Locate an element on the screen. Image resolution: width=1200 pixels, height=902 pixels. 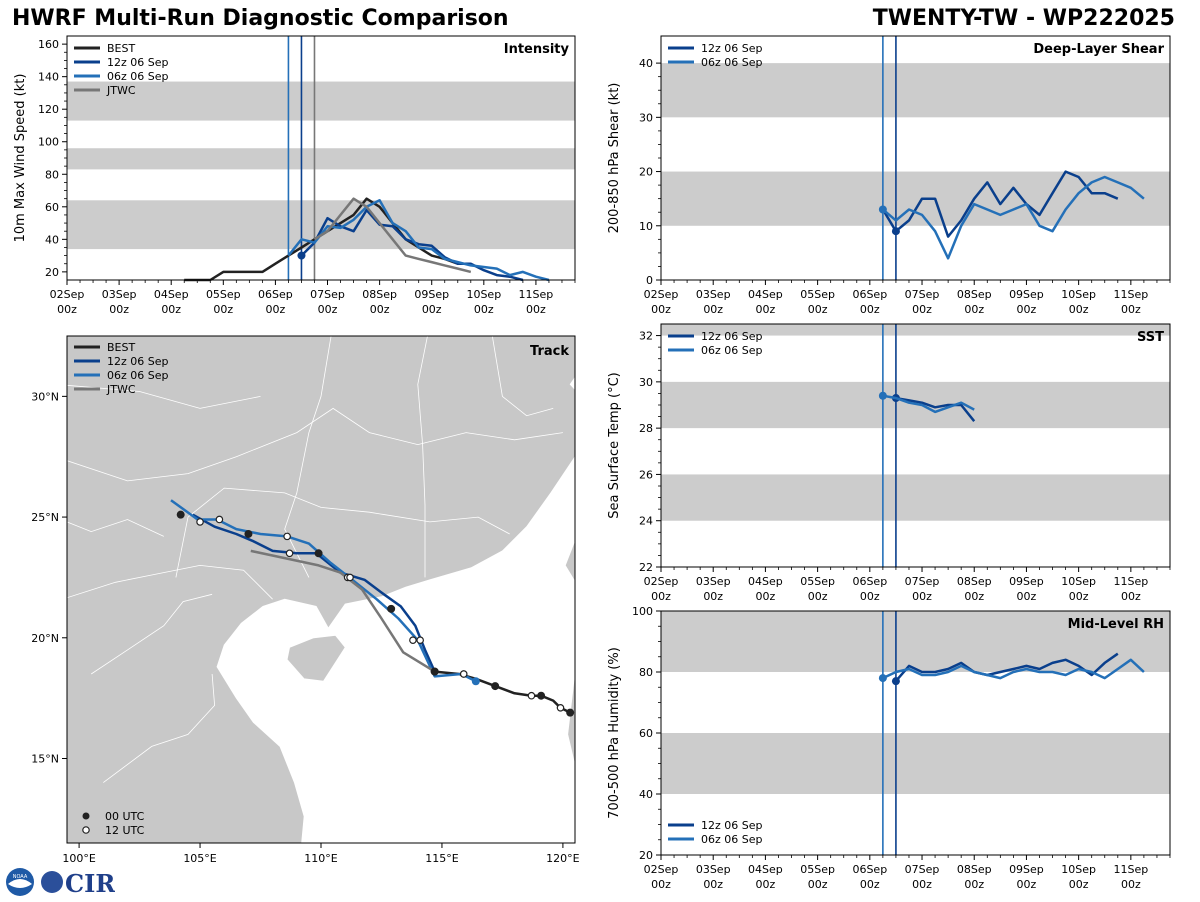
track-xtick-label: 110°E is located at coordinates (320, 858).